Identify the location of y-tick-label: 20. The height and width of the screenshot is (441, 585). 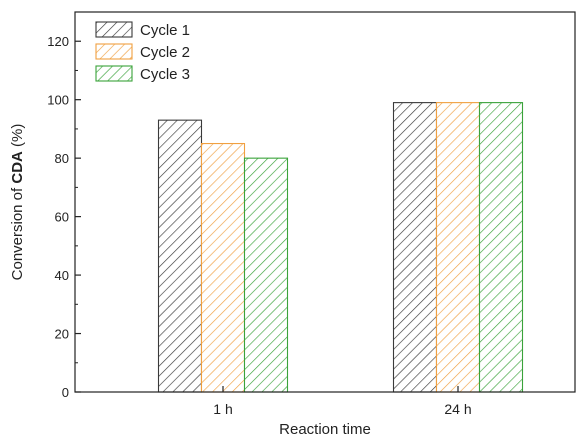
(62, 334).